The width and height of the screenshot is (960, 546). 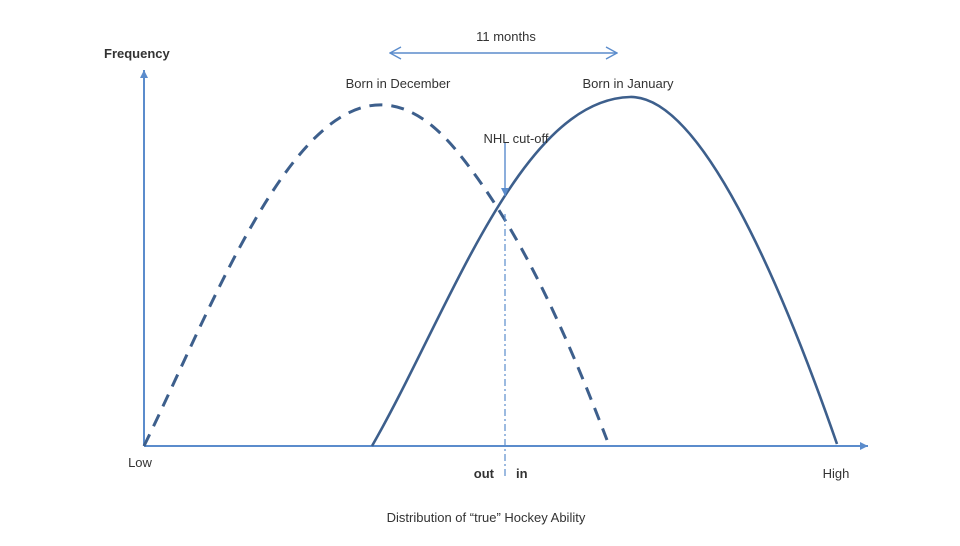 What do you see at coordinates (398, 83) in the screenshot?
I see `curve-december-label: Born in December` at bounding box center [398, 83].